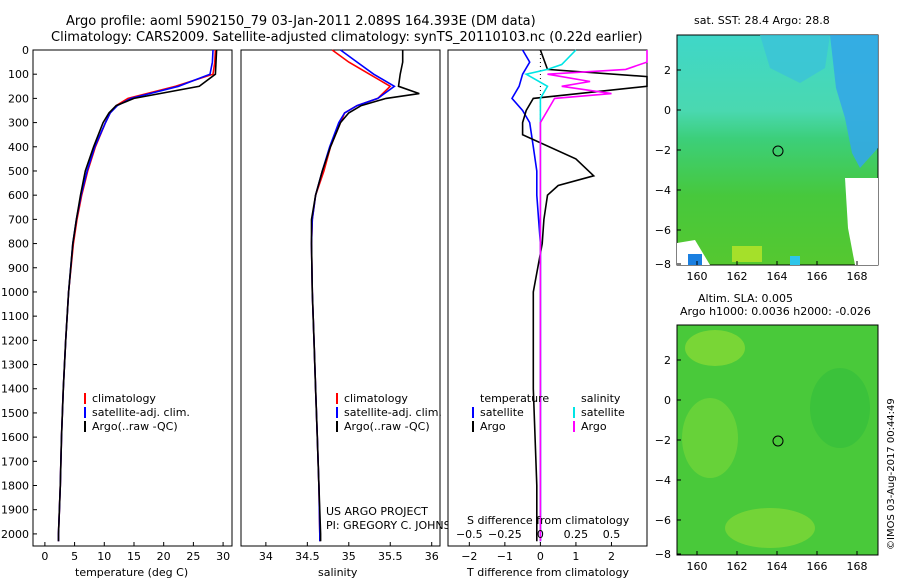 This screenshot has width=900, height=580. What do you see at coordinates (469, 556) in the screenshot?
I see `x-tick-label: −2` at bounding box center [469, 556].